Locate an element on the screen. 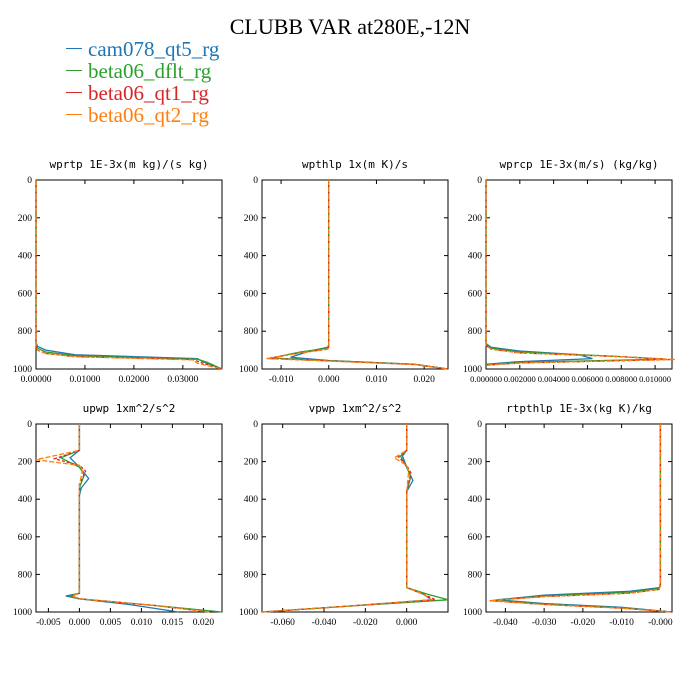  x-tick-label: 0.002000 is located at coordinates (520, 379).